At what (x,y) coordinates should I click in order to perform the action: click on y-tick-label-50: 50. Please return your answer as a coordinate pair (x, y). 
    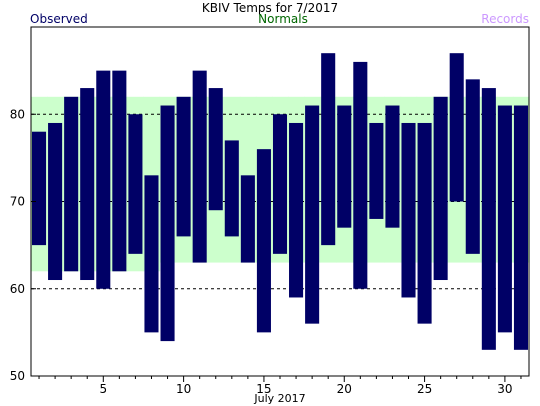
    Looking at the image, I should click on (17, 376).